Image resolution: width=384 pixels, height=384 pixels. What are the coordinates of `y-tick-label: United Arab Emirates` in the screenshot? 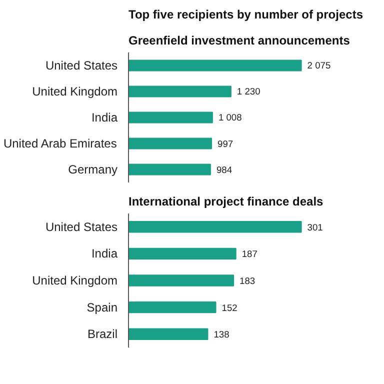 It's located at (60, 143).